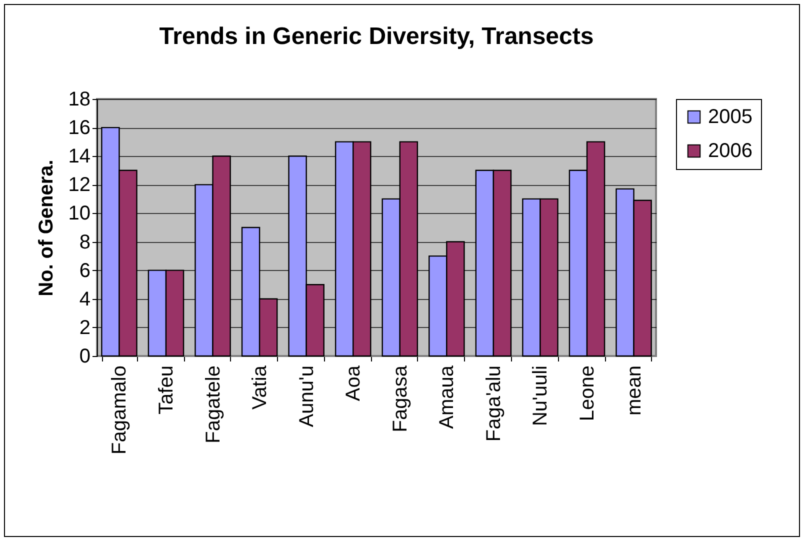  I want to click on x-tick-label: Faga'alu, so click(493, 404).